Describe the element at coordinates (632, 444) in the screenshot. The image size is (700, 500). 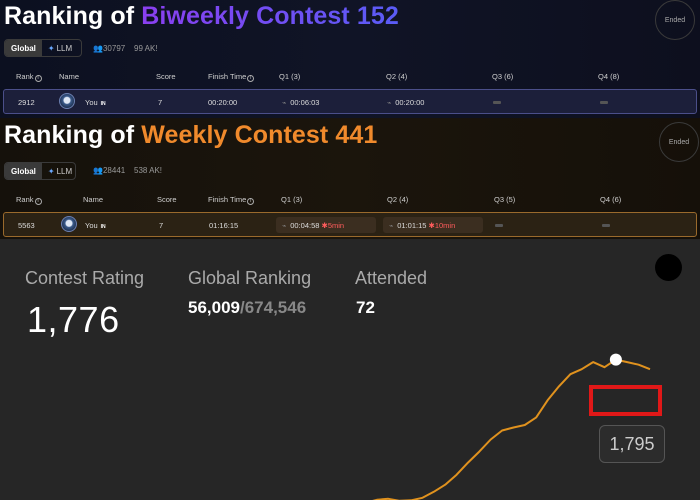
I see `chart-tooltip: 1,795` at that location.